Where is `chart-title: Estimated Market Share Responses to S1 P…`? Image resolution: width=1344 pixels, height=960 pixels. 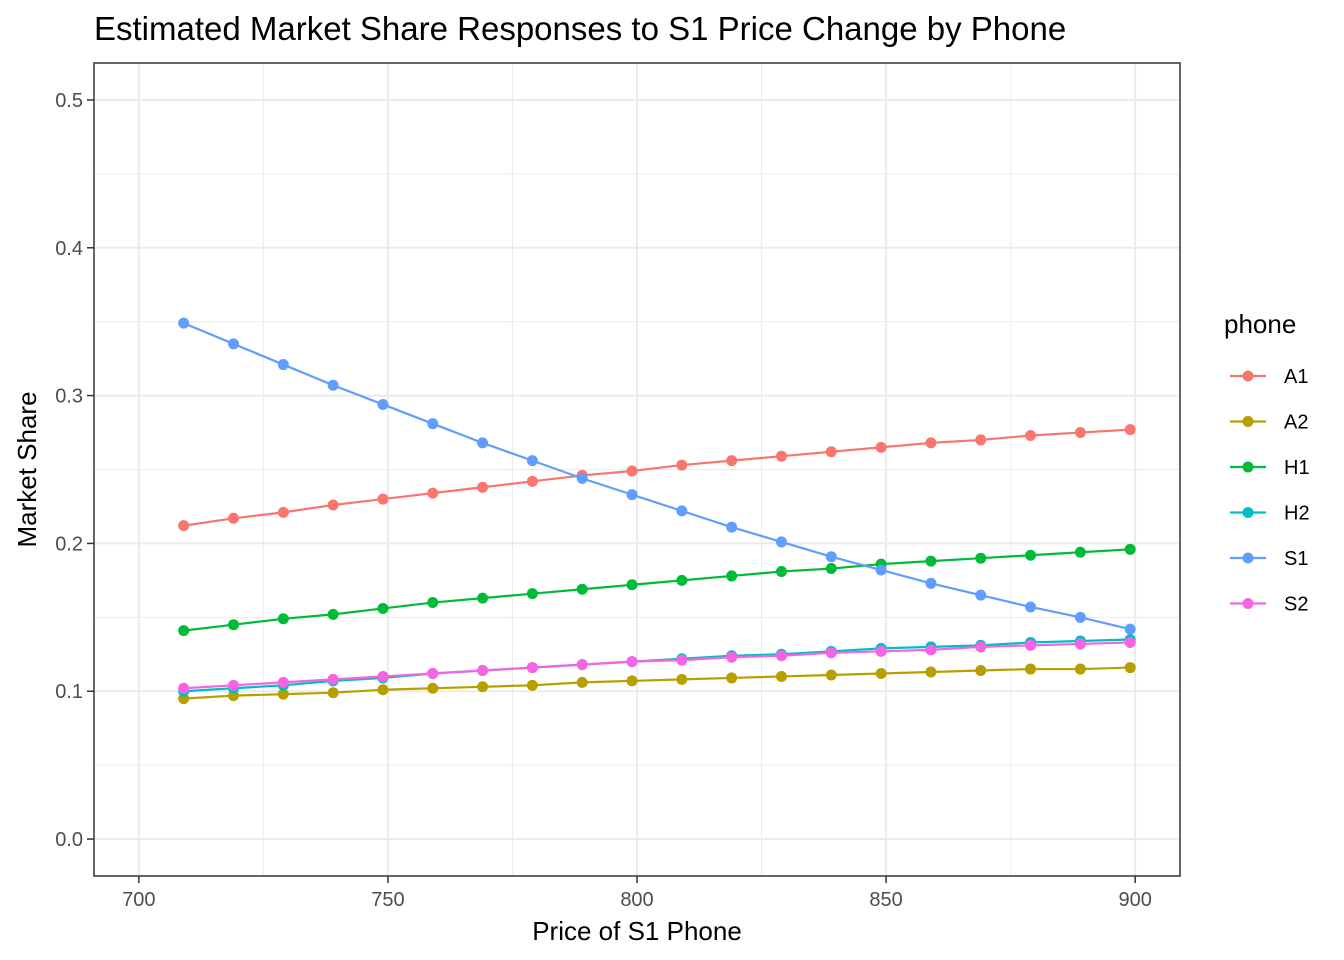 chart-title: Estimated Market Share Responses to S1 P… is located at coordinates (580, 28).